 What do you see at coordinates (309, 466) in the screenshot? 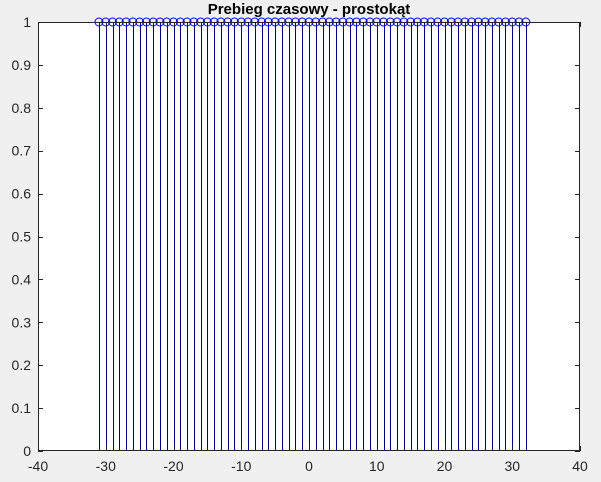
I see `x-tick-label: 0` at bounding box center [309, 466].